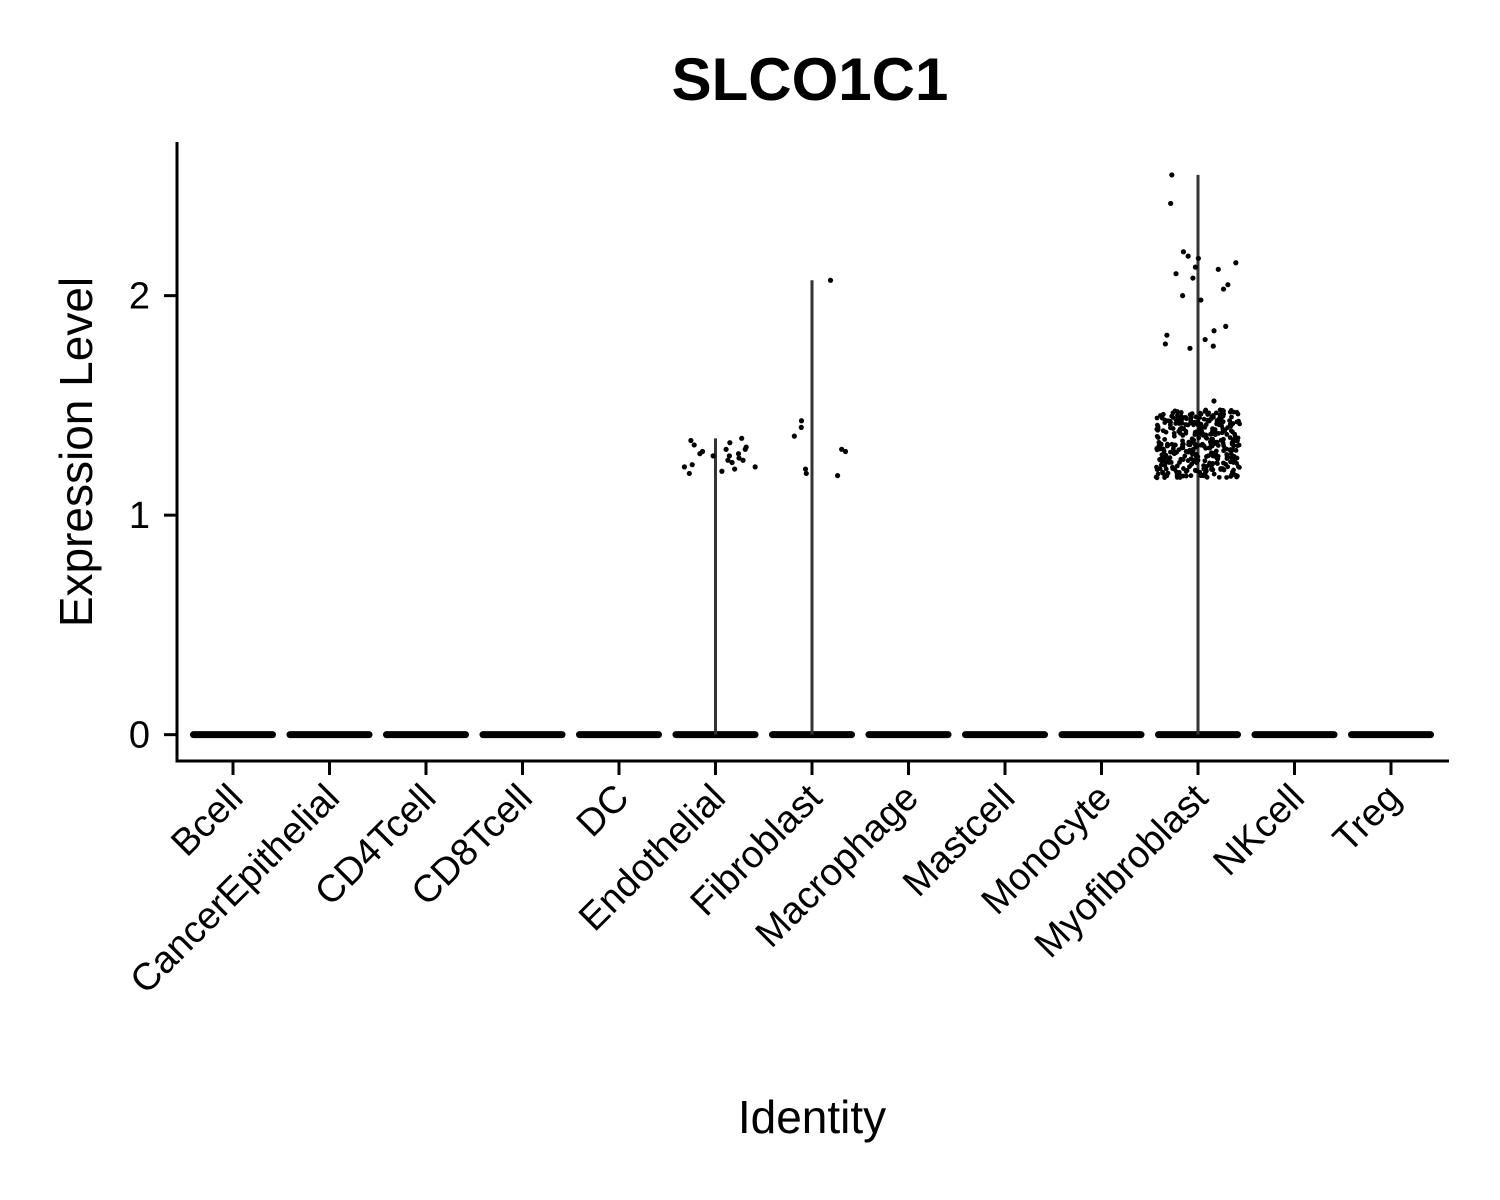 Image resolution: width=1500 pixels, height=1200 pixels. What do you see at coordinates (1122, 871) in the screenshot?
I see `x-tick-label: Myofibroblast` at bounding box center [1122, 871].